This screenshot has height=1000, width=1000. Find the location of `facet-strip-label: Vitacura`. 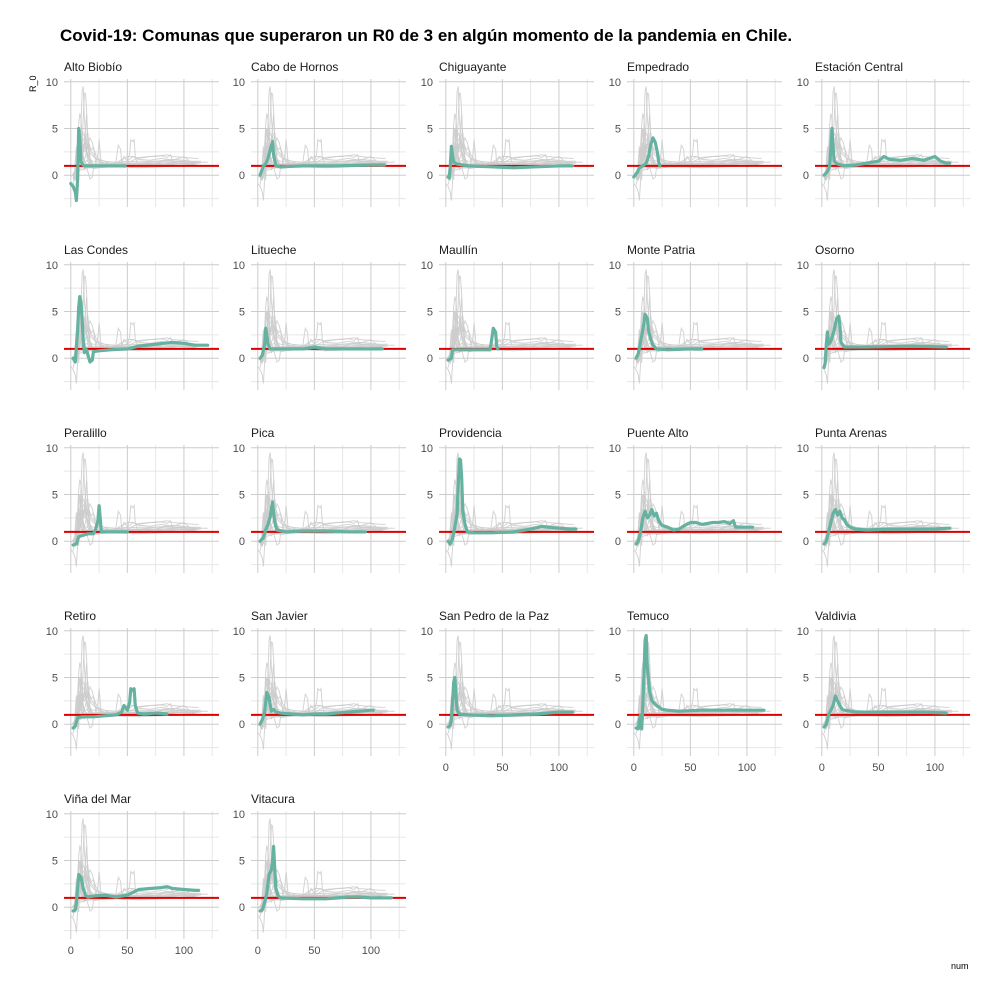

facet-strip-label: Vitacura is located at coordinates (273, 799).